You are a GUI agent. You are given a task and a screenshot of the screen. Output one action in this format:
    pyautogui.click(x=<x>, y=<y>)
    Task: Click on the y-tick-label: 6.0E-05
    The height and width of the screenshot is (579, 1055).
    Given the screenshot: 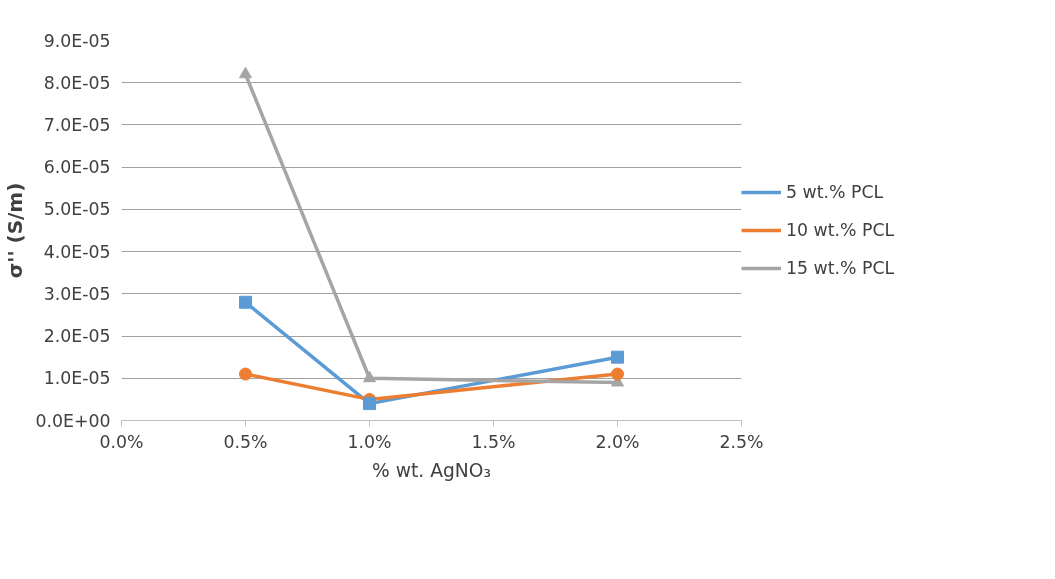 What is the action you would take?
    pyautogui.click(x=77, y=167)
    